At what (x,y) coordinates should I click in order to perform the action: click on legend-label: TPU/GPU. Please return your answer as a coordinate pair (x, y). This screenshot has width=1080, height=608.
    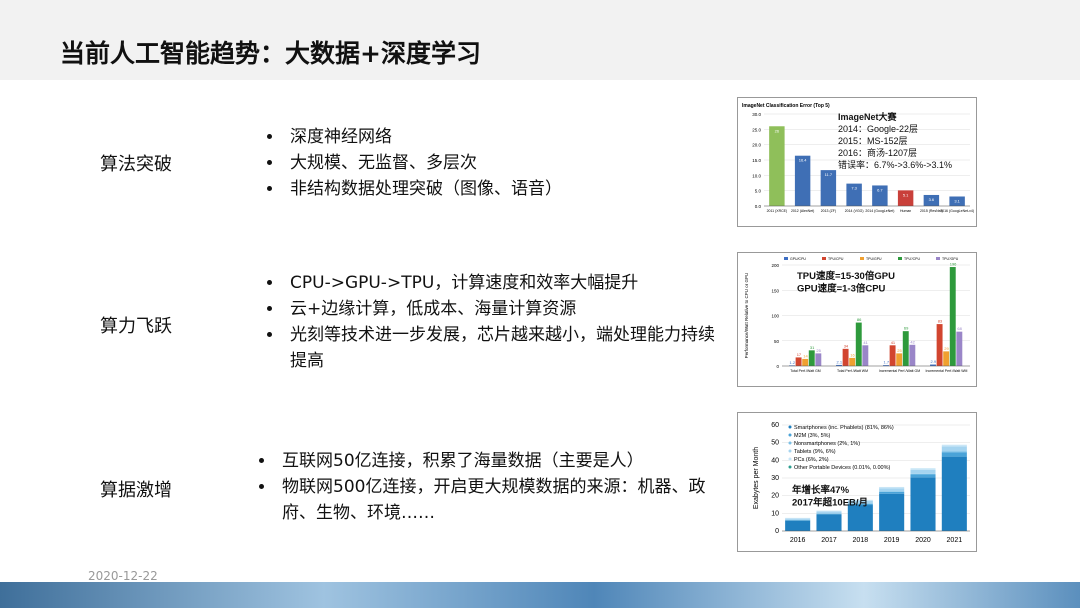
    Looking at the image, I should click on (874, 259).